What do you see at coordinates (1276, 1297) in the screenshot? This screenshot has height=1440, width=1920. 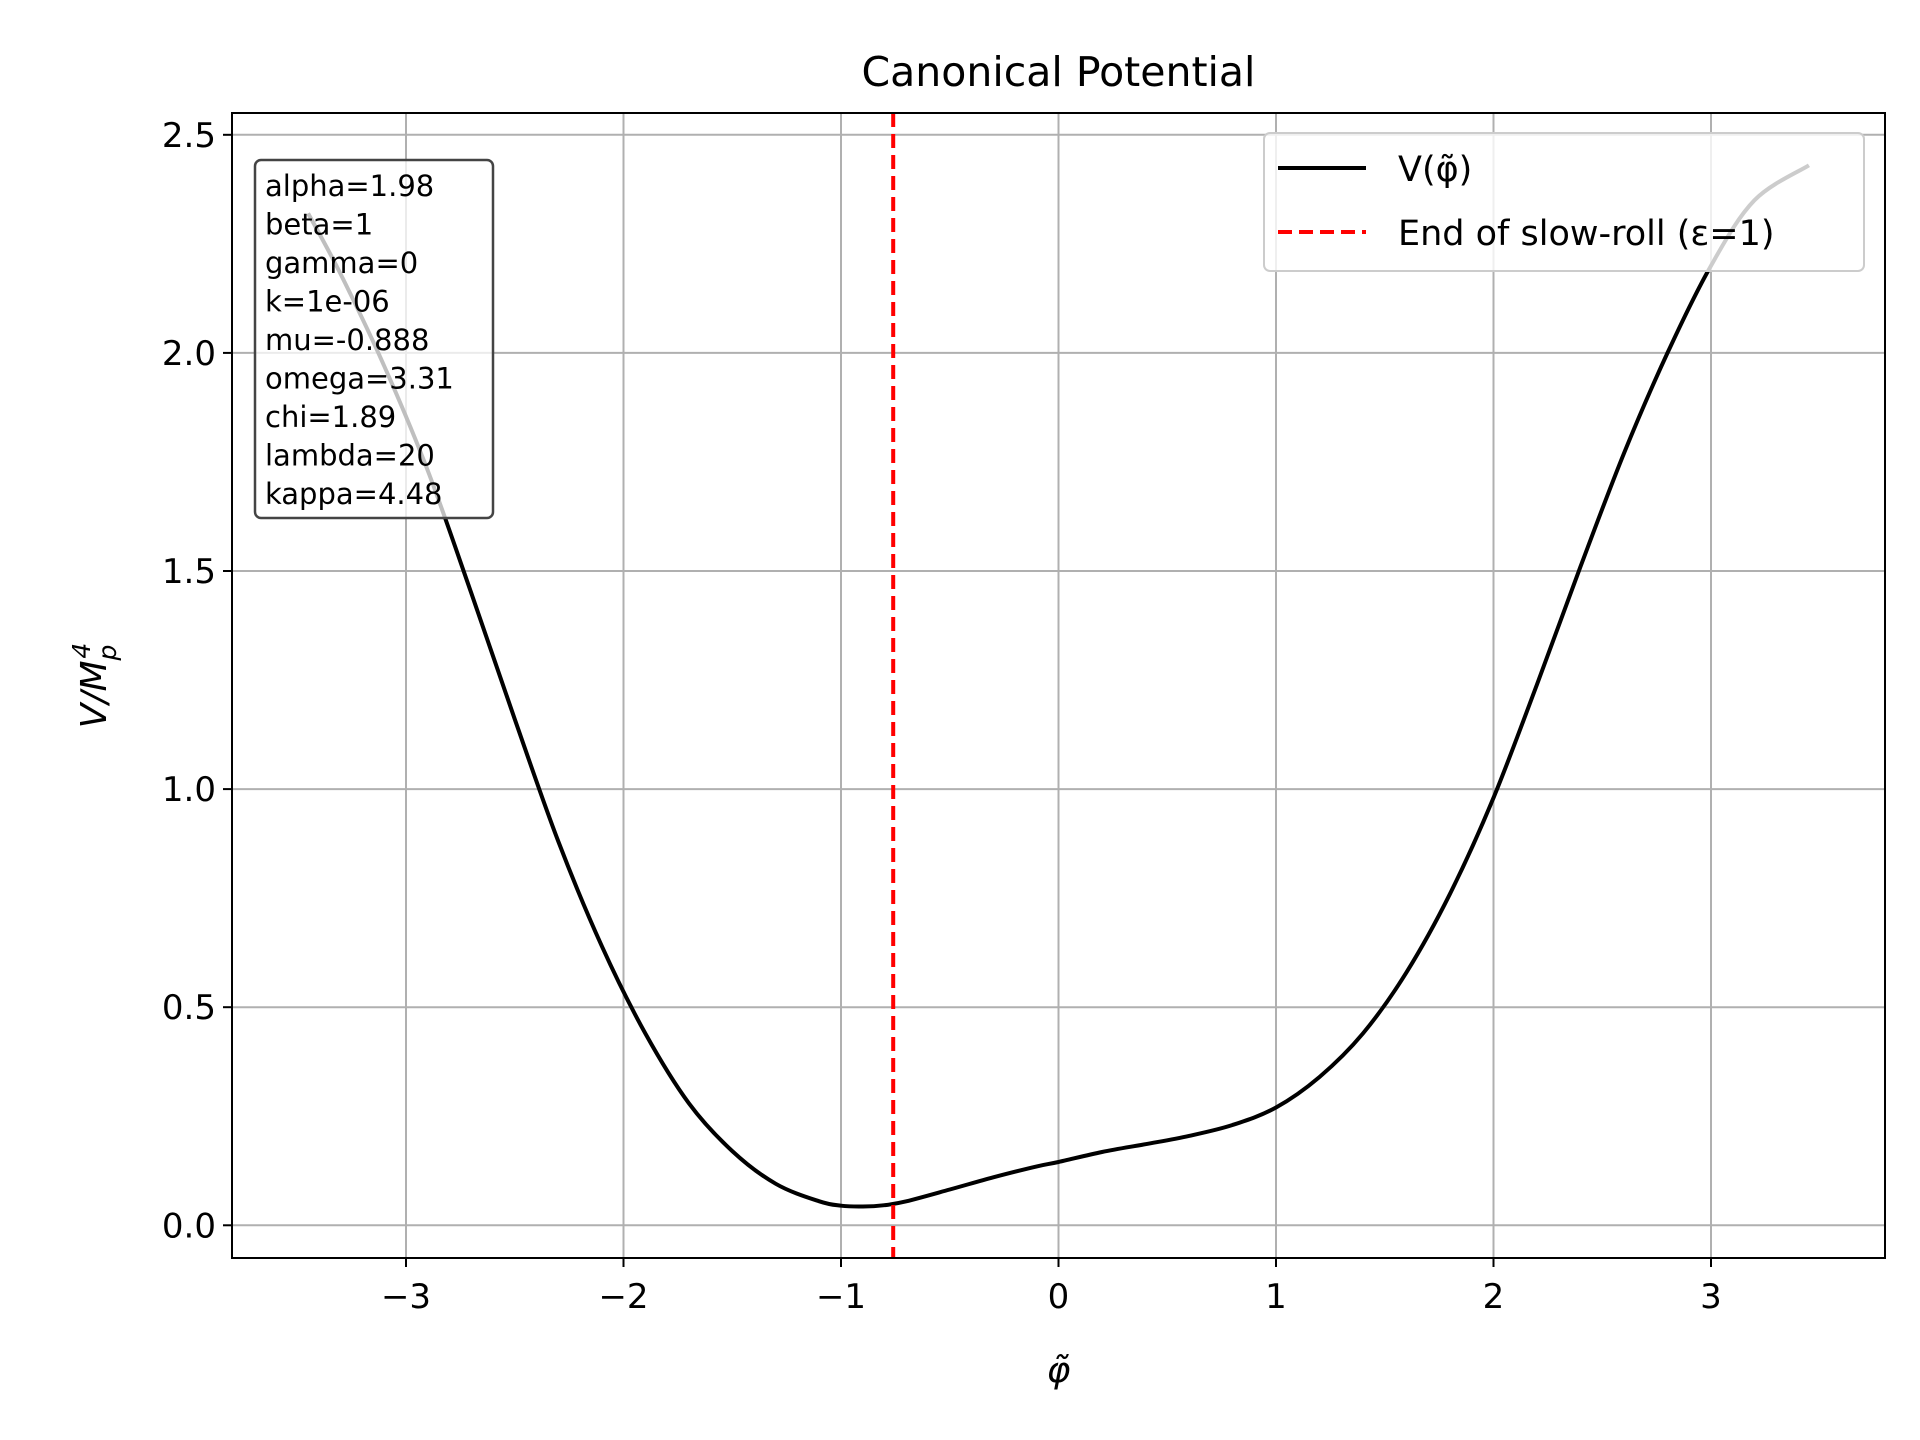 I see `x-tick-label-4: 1` at bounding box center [1276, 1297].